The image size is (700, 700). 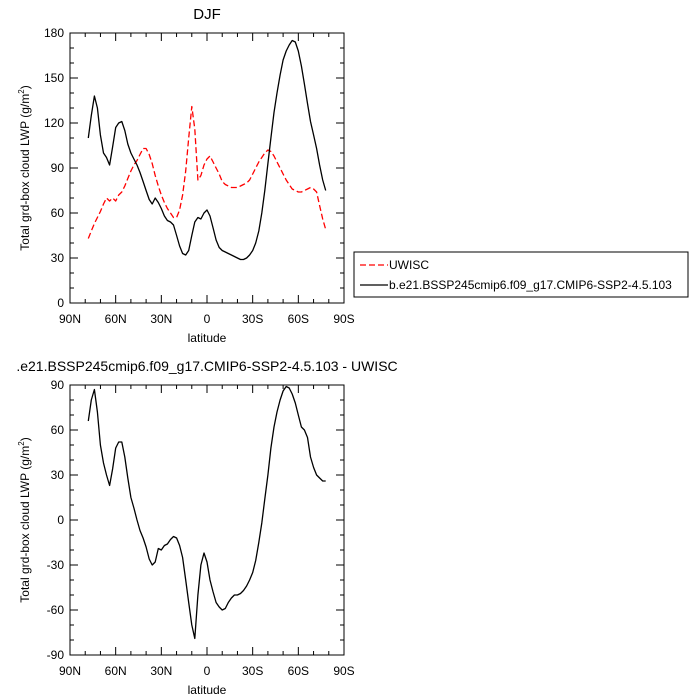 What do you see at coordinates (56, 610) in the screenshot?
I see `y-tick-label: -60` at bounding box center [56, 610].